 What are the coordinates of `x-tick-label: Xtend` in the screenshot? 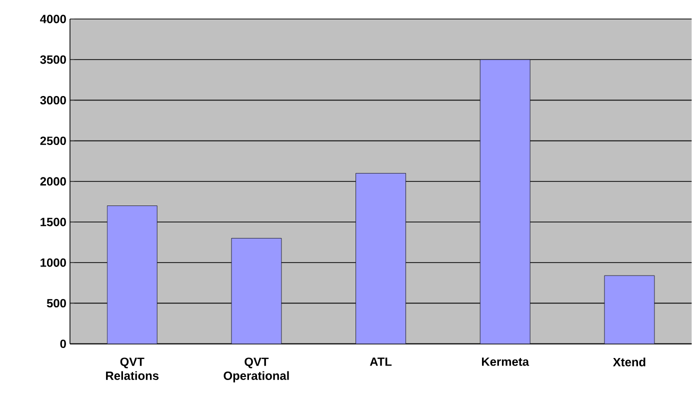 It's located at (629, 362).